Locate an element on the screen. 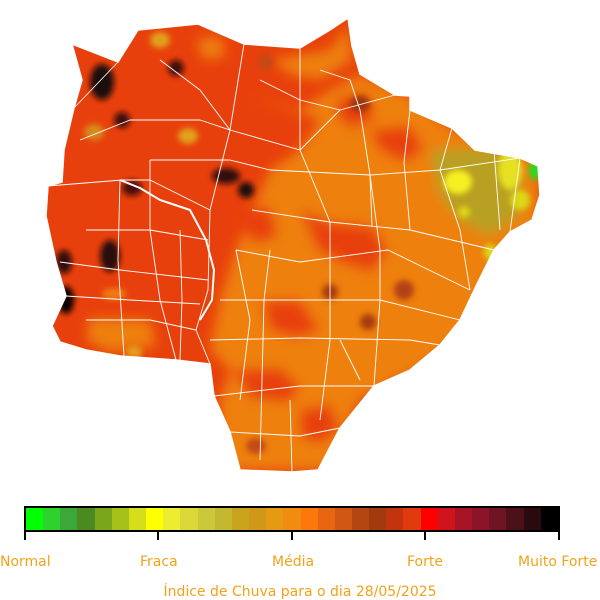 The image size is (600, 600). scale-tick-media is located at coordinates (292, 535).